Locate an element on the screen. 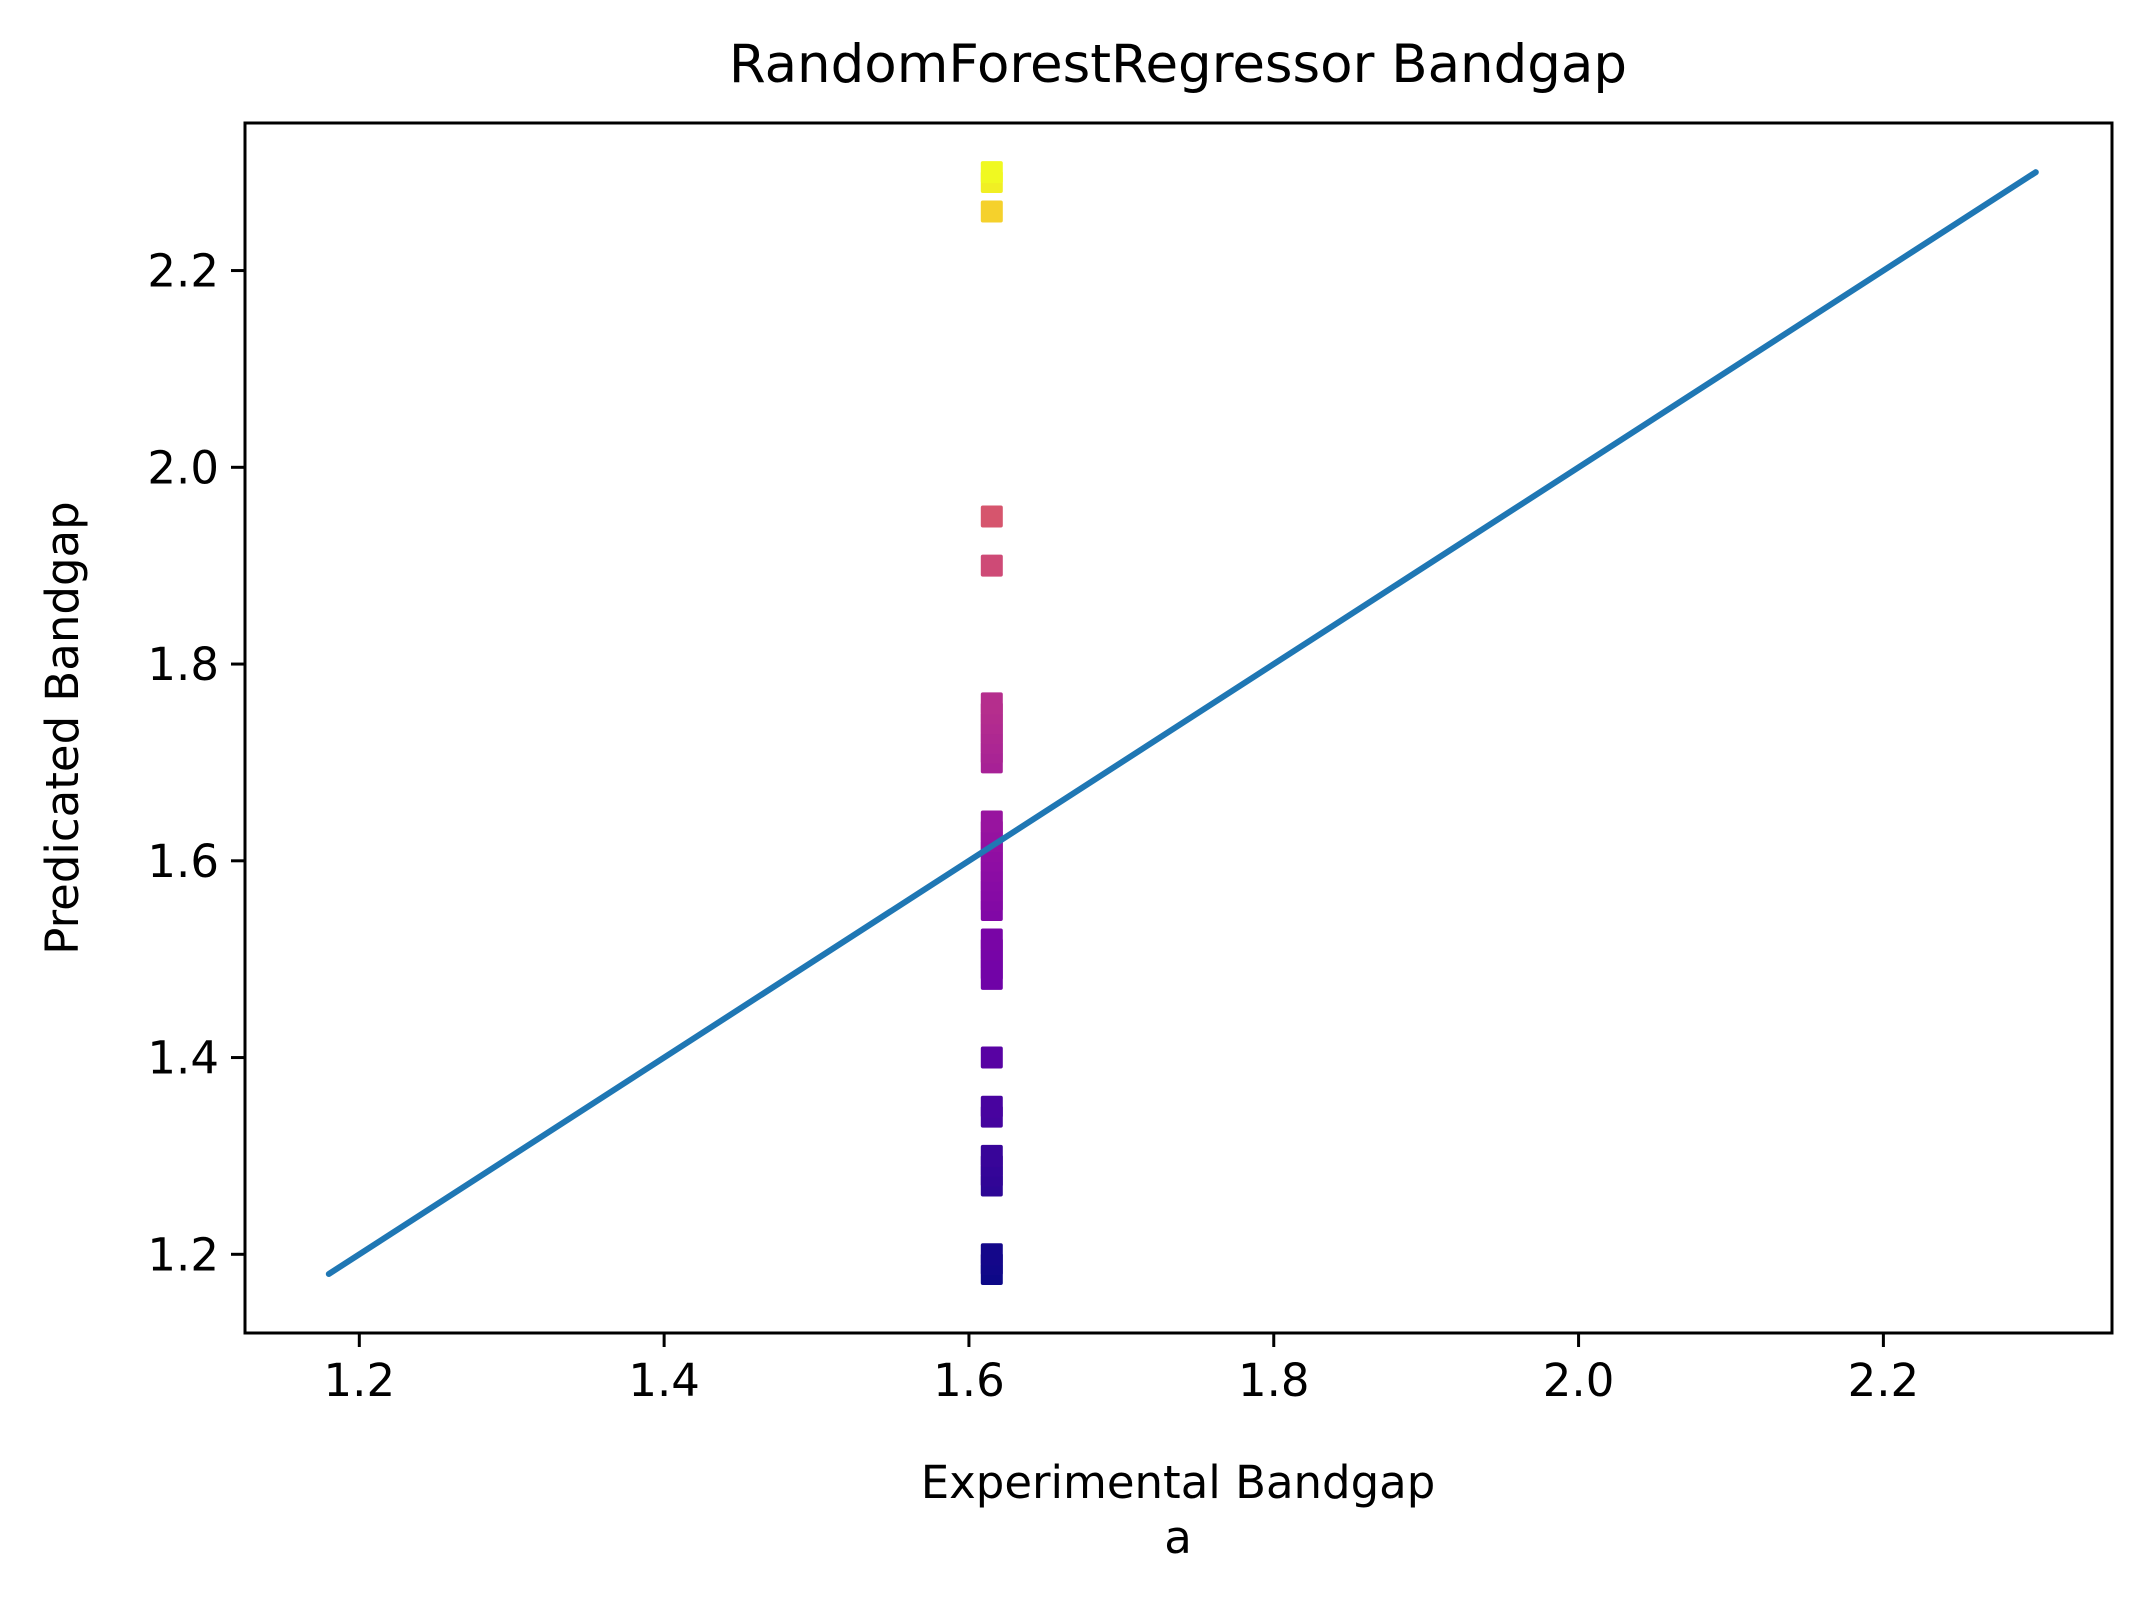 Image resolution: width=2143 pixels, height=1607 pixels. x-tick-label: 1.8 is located at coordinates (1274, 1380).